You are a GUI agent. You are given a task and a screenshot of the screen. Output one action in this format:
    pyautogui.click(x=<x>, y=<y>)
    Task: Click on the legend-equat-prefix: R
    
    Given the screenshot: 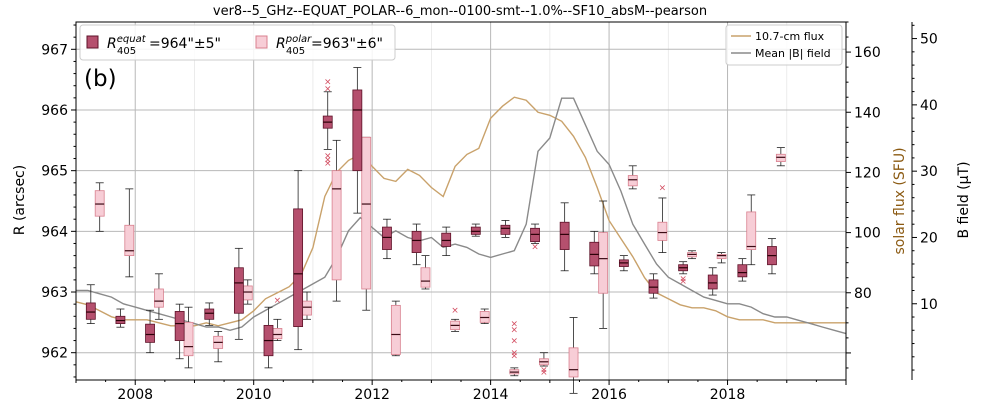 What is the action you would take?
    pyautogui.click(x=112, y=44)
    